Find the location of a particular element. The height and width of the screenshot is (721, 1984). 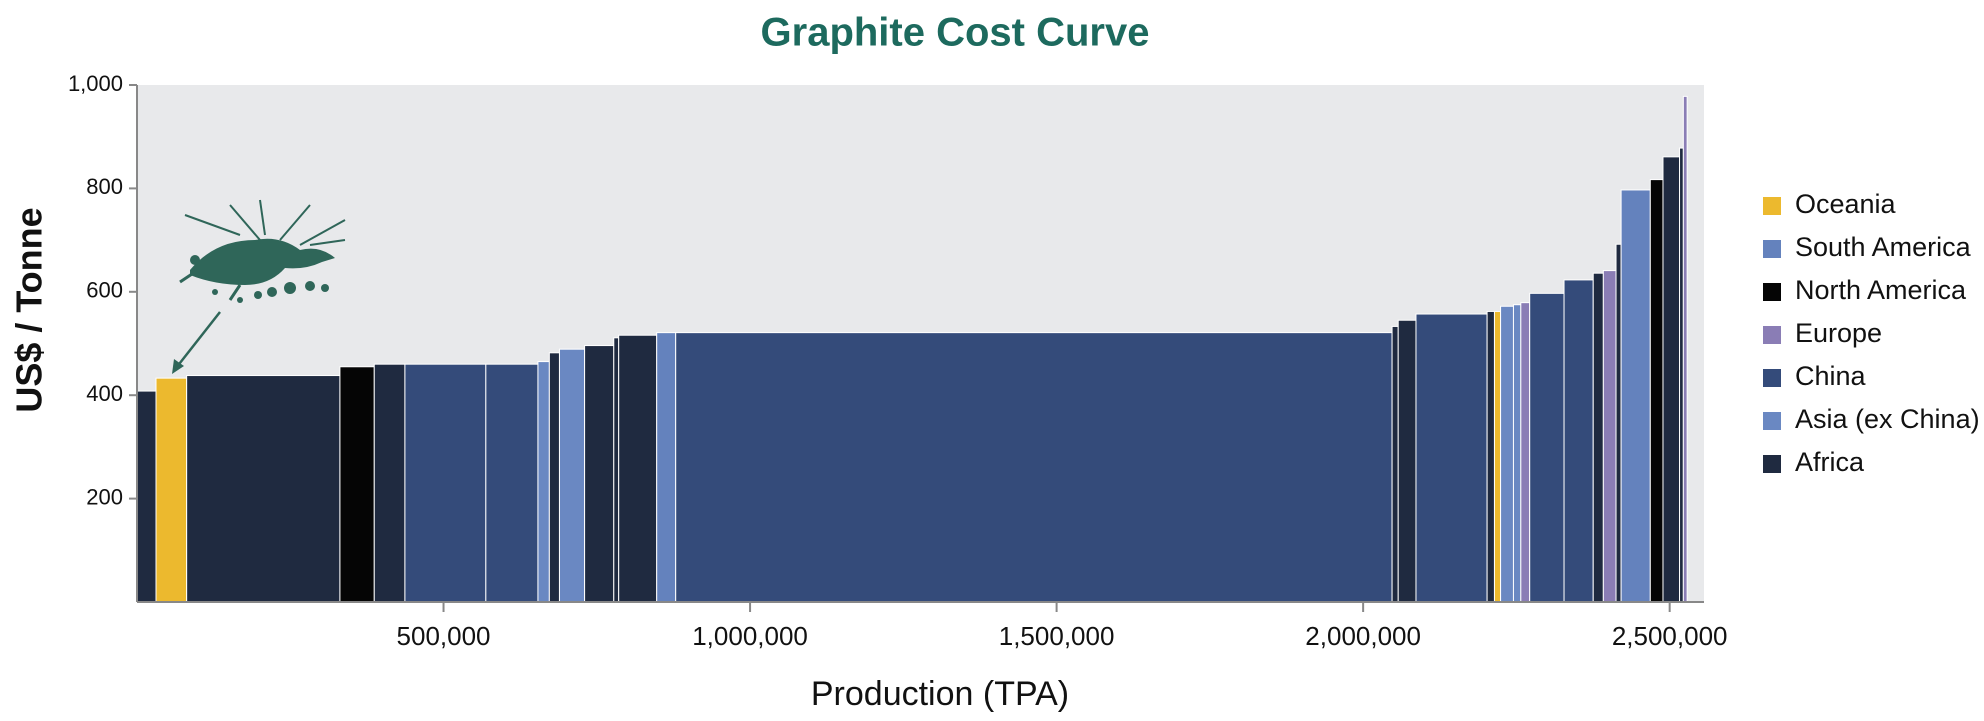

legend-label: Asia (ex China) is located at coordinates (1887, 419).